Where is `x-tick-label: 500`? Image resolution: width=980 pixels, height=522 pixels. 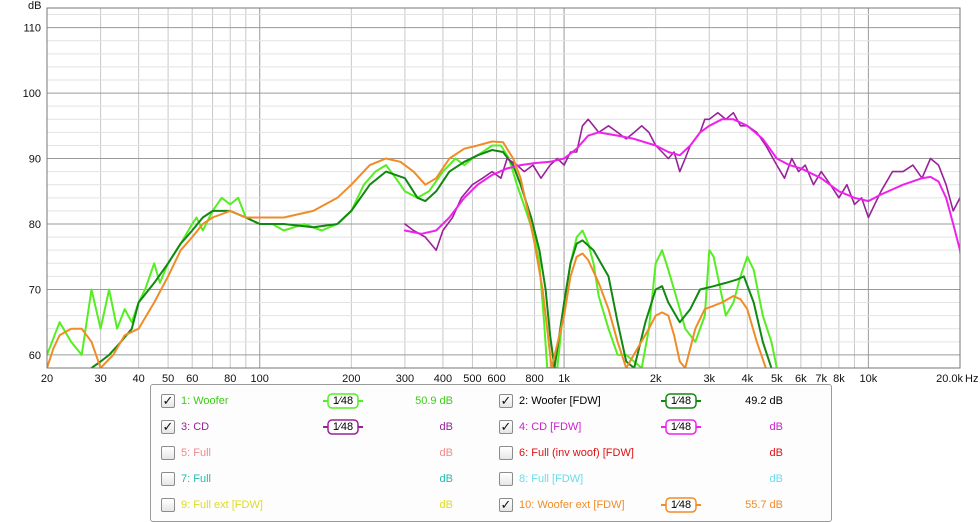
x-tick-label: 500 is located at coordinates (472, 378).